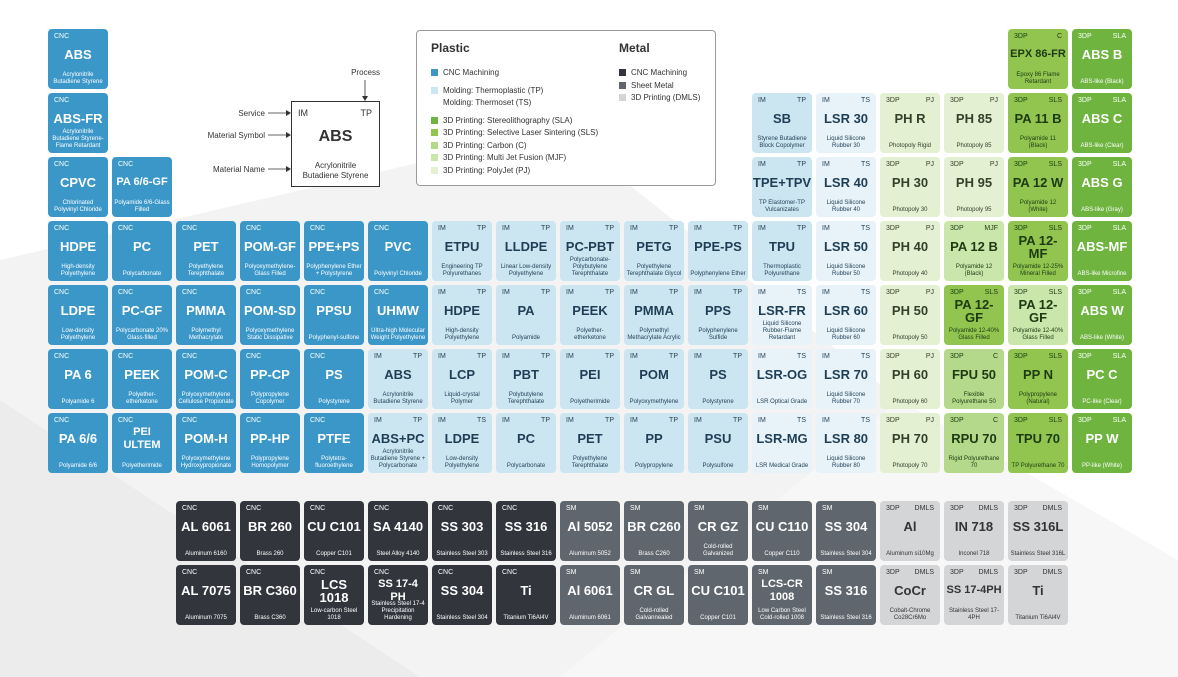 This screenshot has width=1178, height=677. I want to click on material-tile: IM TP LCP Liquid-crystal Polymer, so click(462, 379).